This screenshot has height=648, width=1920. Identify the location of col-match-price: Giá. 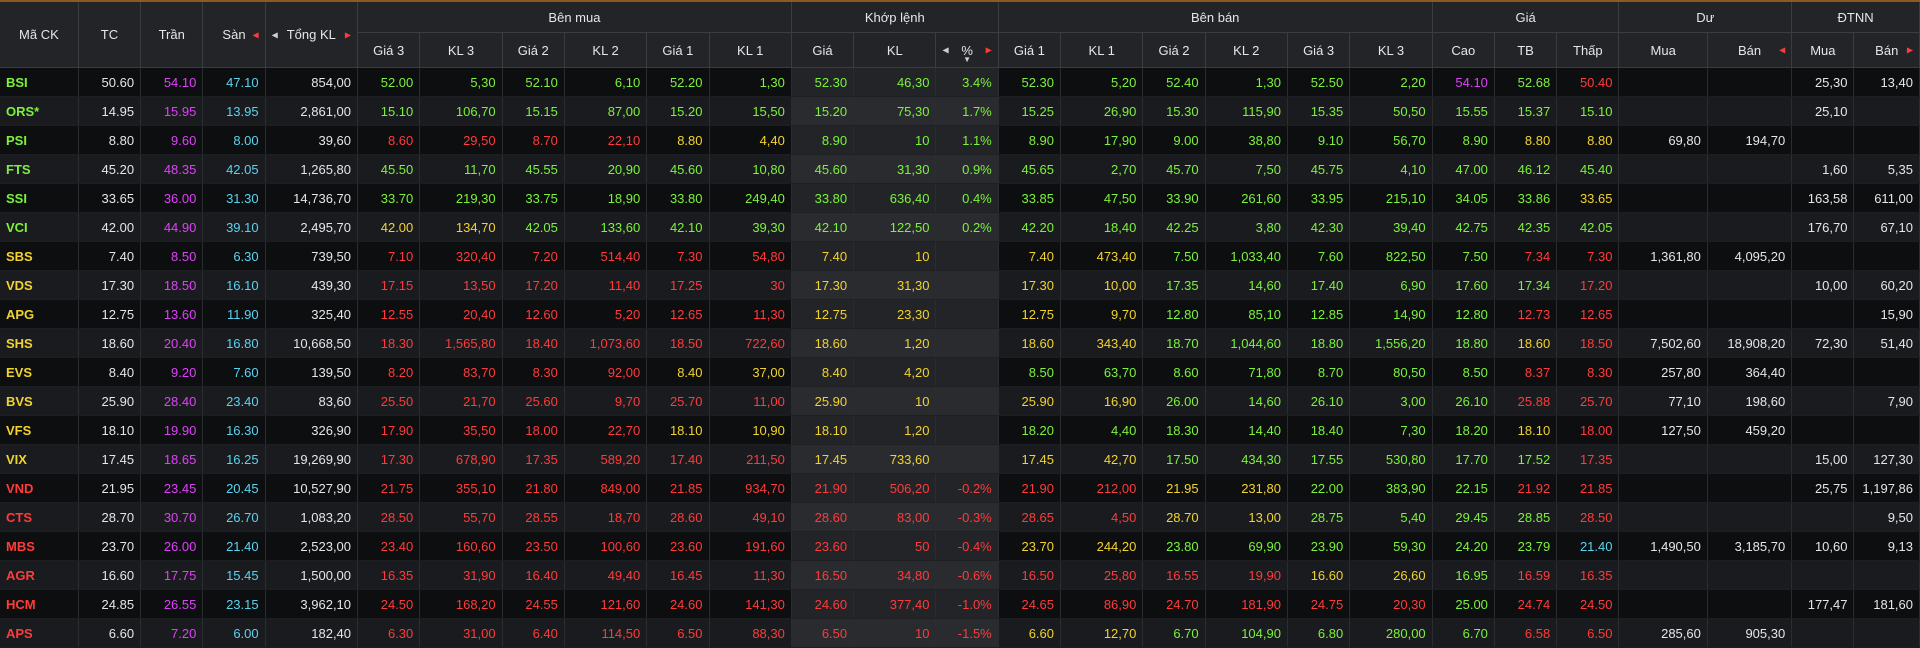
(823, 50).